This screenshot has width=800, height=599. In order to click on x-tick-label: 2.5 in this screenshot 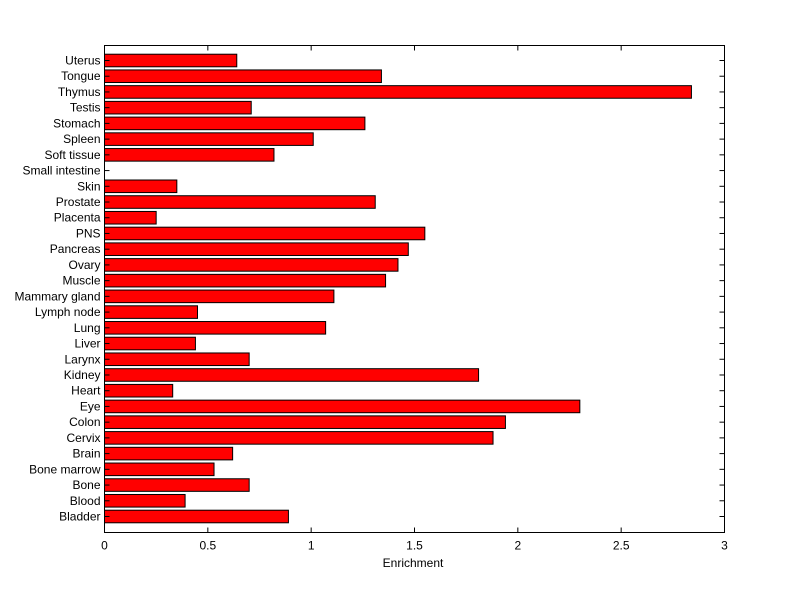, I will do `click(621, 546)`.